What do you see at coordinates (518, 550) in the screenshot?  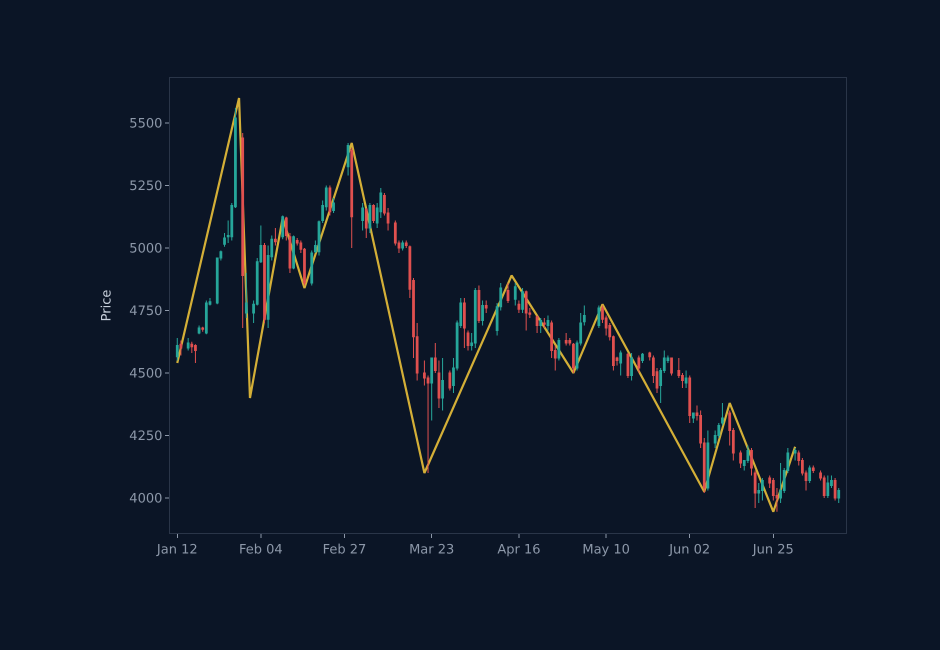 I see `x-tick-label: Apr 16` at bounding box center [518, 550].